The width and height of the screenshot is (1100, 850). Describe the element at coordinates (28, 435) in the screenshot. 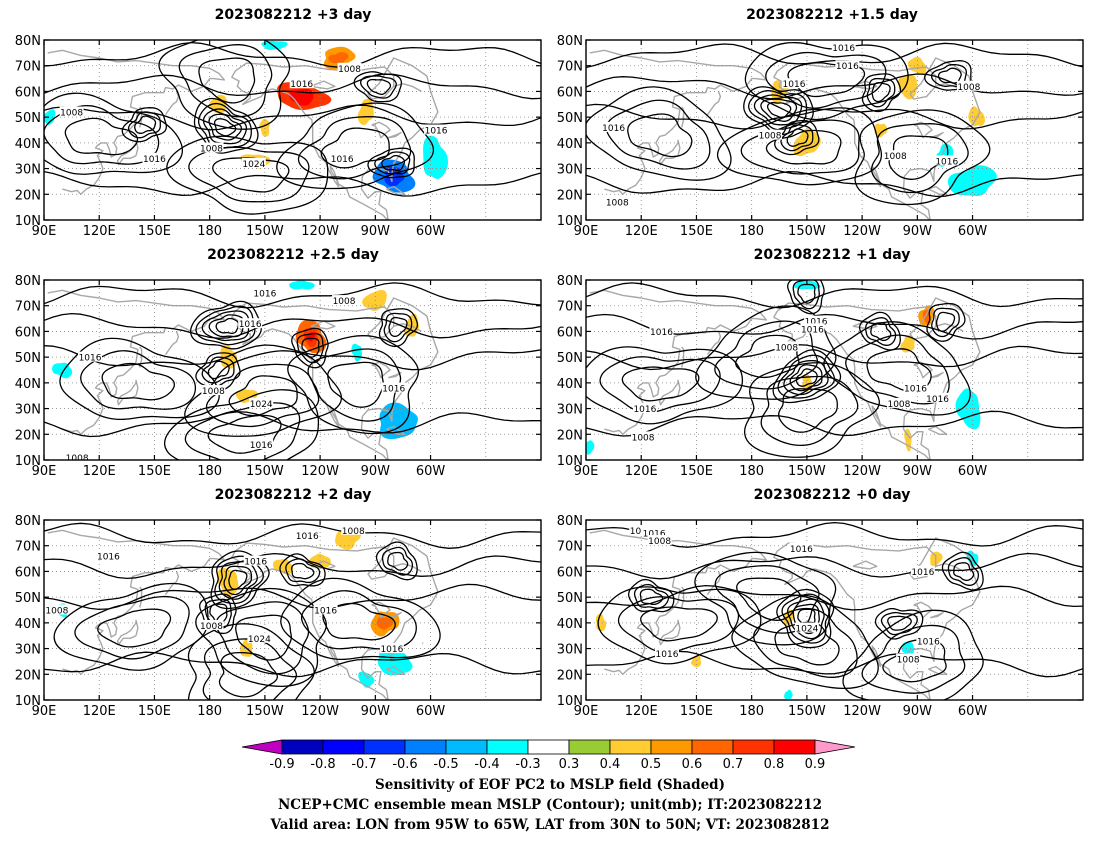

I see `lat-tick-label: 20N` at that location.